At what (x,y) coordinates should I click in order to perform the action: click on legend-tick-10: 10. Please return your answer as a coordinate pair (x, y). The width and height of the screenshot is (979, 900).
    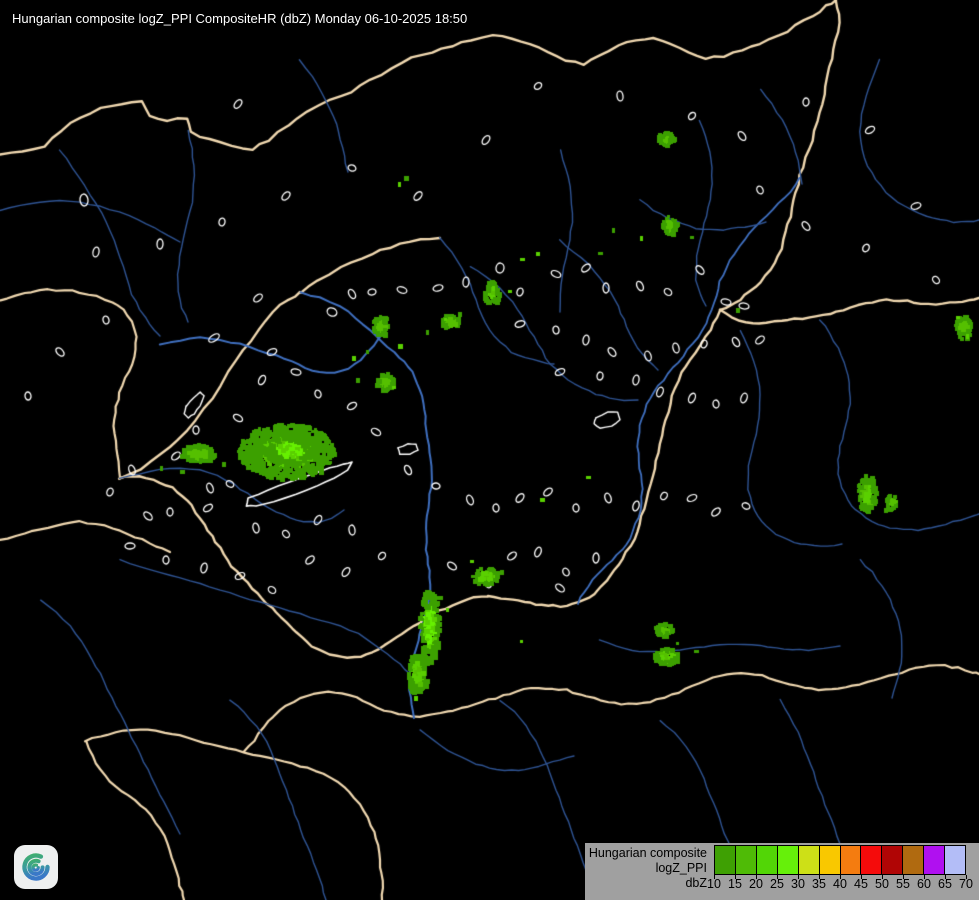
    Looking at the image, I should click on (714, 884).